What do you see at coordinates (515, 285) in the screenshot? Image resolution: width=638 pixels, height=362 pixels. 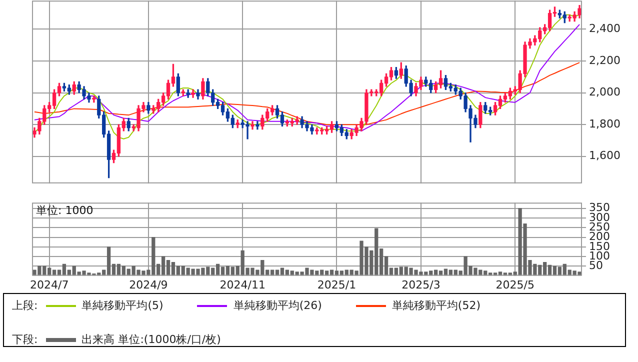 I see `x-tick-label: 2025/5` at bounding box center [515, 285].